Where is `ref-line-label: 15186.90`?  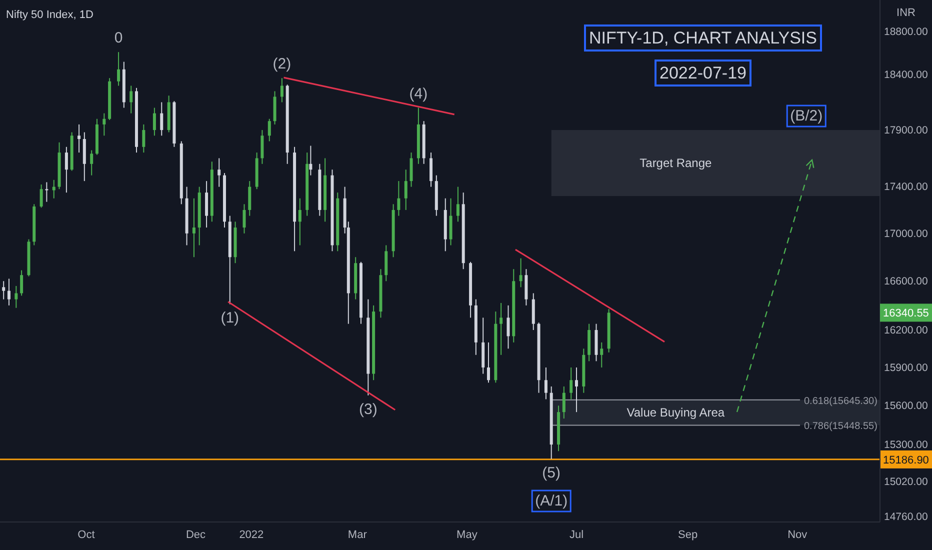
ref-line-label: 15186.90 is located at coordinates (906, 460).